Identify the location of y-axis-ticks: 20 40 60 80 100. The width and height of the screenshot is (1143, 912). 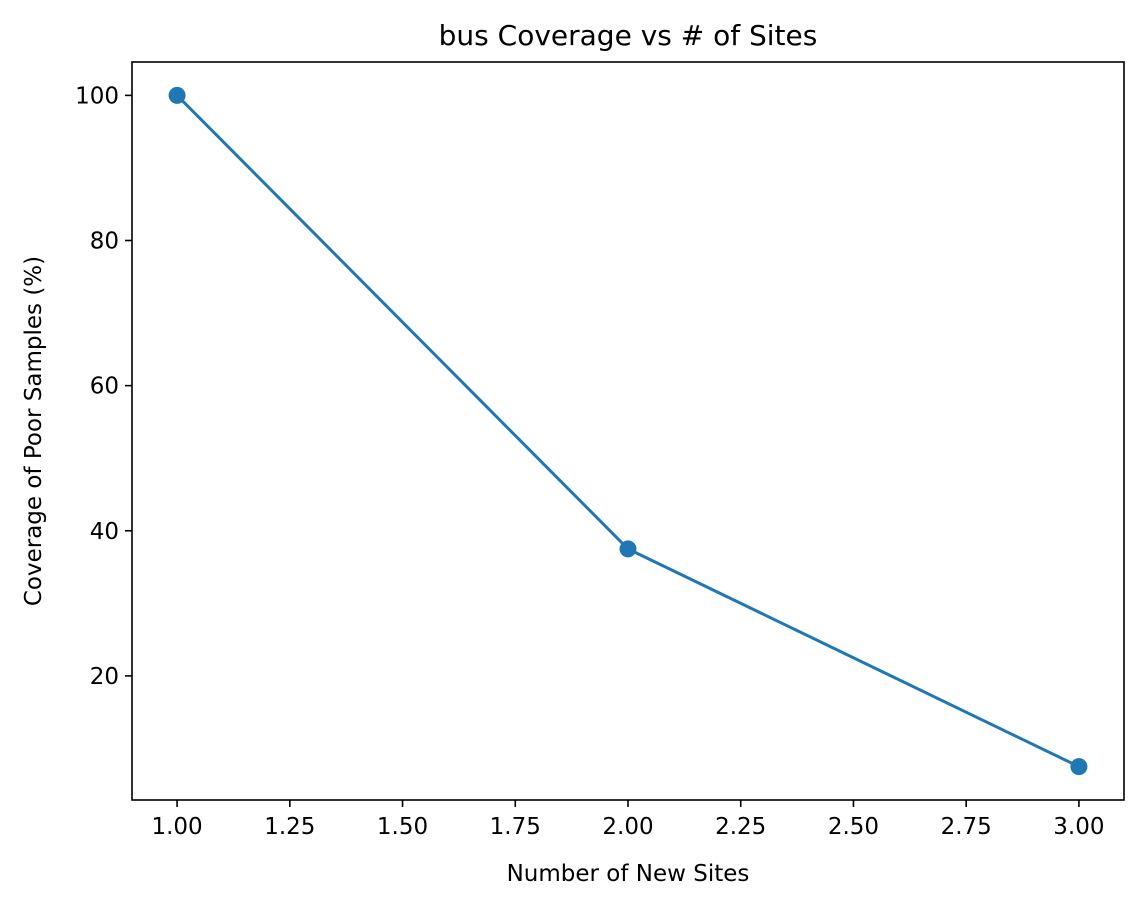
(103, 386).